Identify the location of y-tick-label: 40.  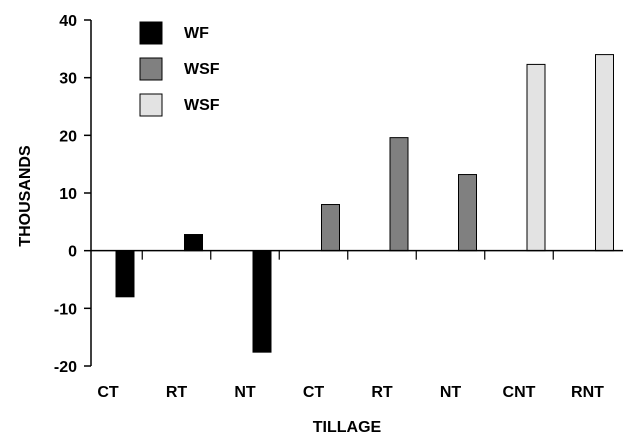
(68, 21).